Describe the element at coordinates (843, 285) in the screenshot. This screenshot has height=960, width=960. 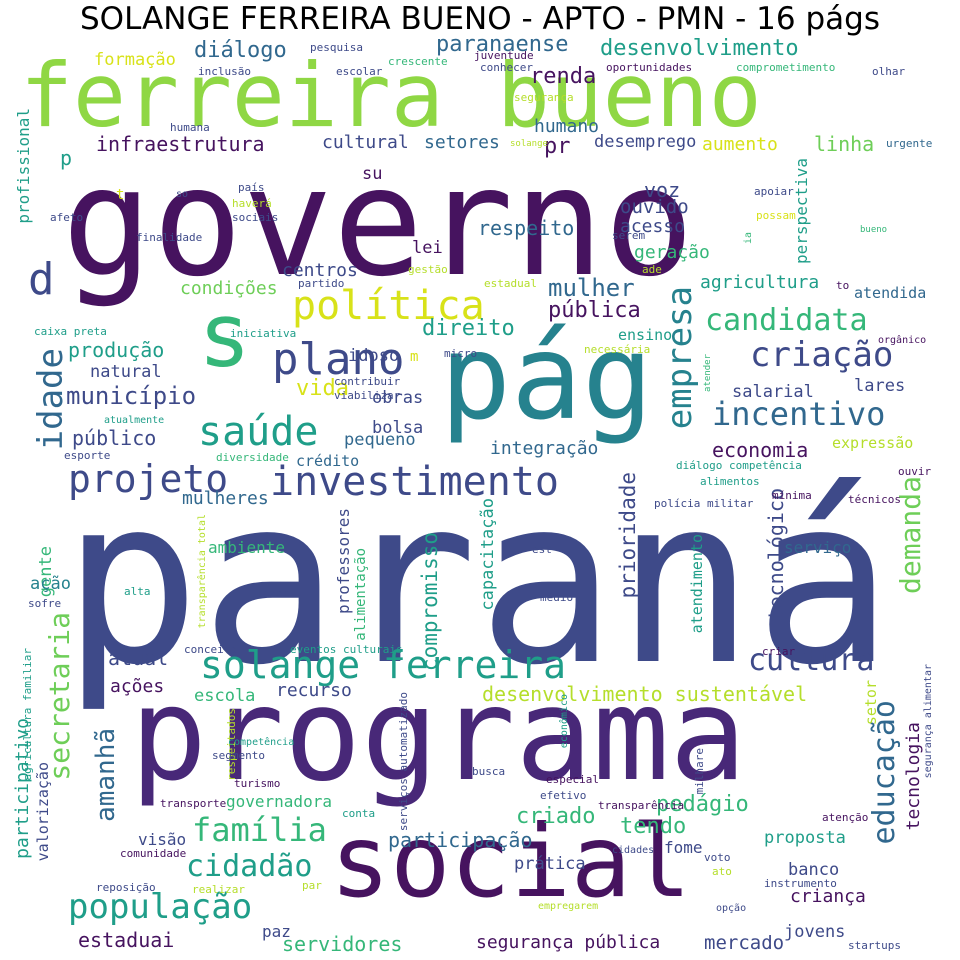
I see `cloud-word: to` at that location.